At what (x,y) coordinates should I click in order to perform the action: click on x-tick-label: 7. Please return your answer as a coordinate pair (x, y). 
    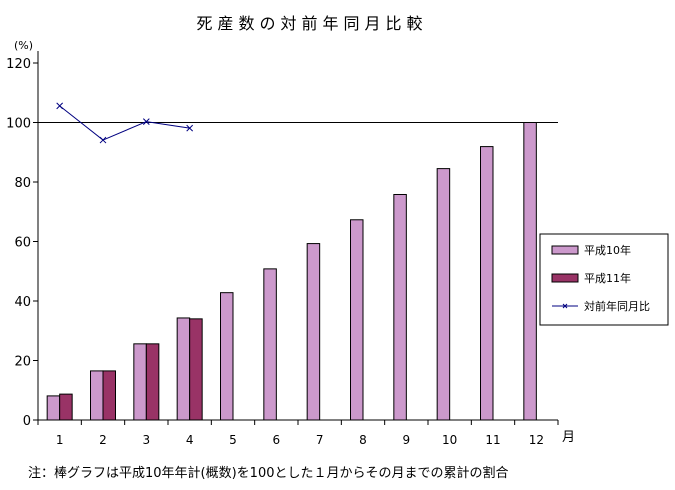
    Looking at the image, I should click on (320, 440).